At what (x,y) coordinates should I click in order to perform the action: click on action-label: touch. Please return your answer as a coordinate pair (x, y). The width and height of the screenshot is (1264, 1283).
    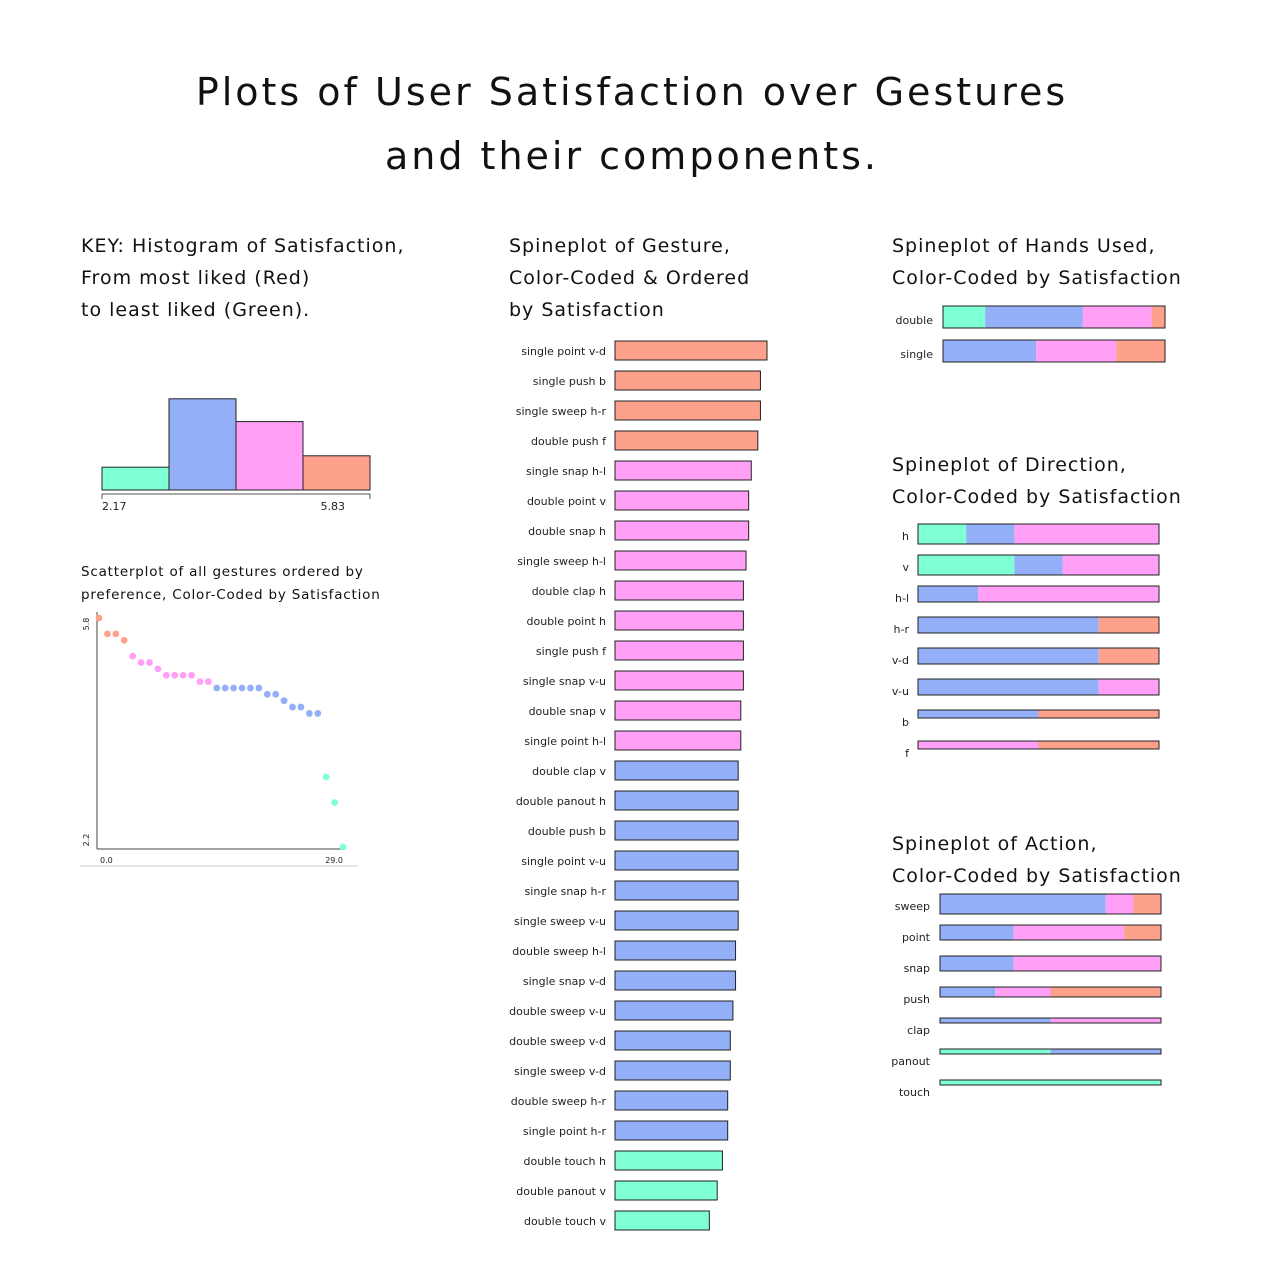
    Looking at the image, I should click on (914, 1092).